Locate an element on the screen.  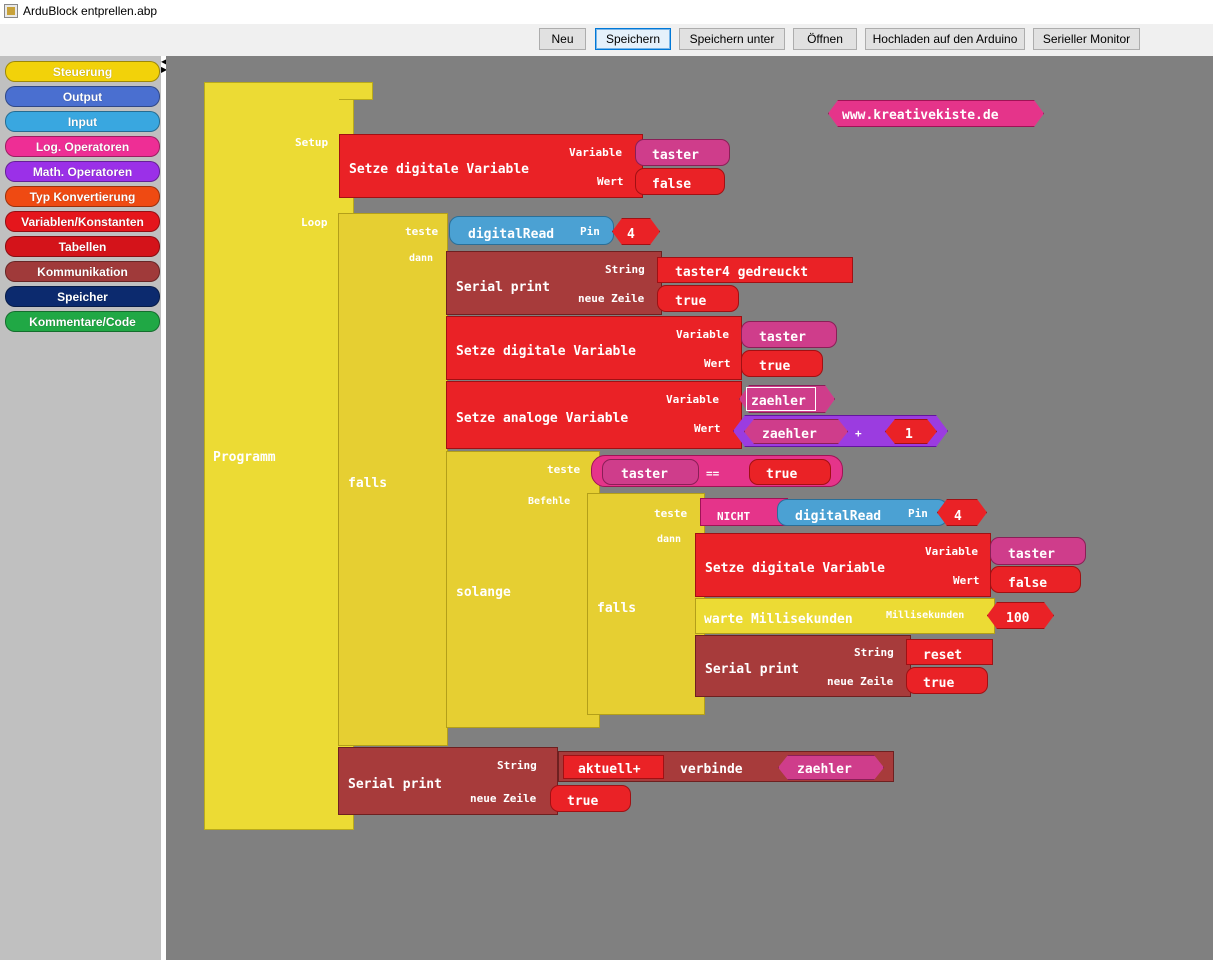
serial1-string-socket is located at coordinates (755, 270).